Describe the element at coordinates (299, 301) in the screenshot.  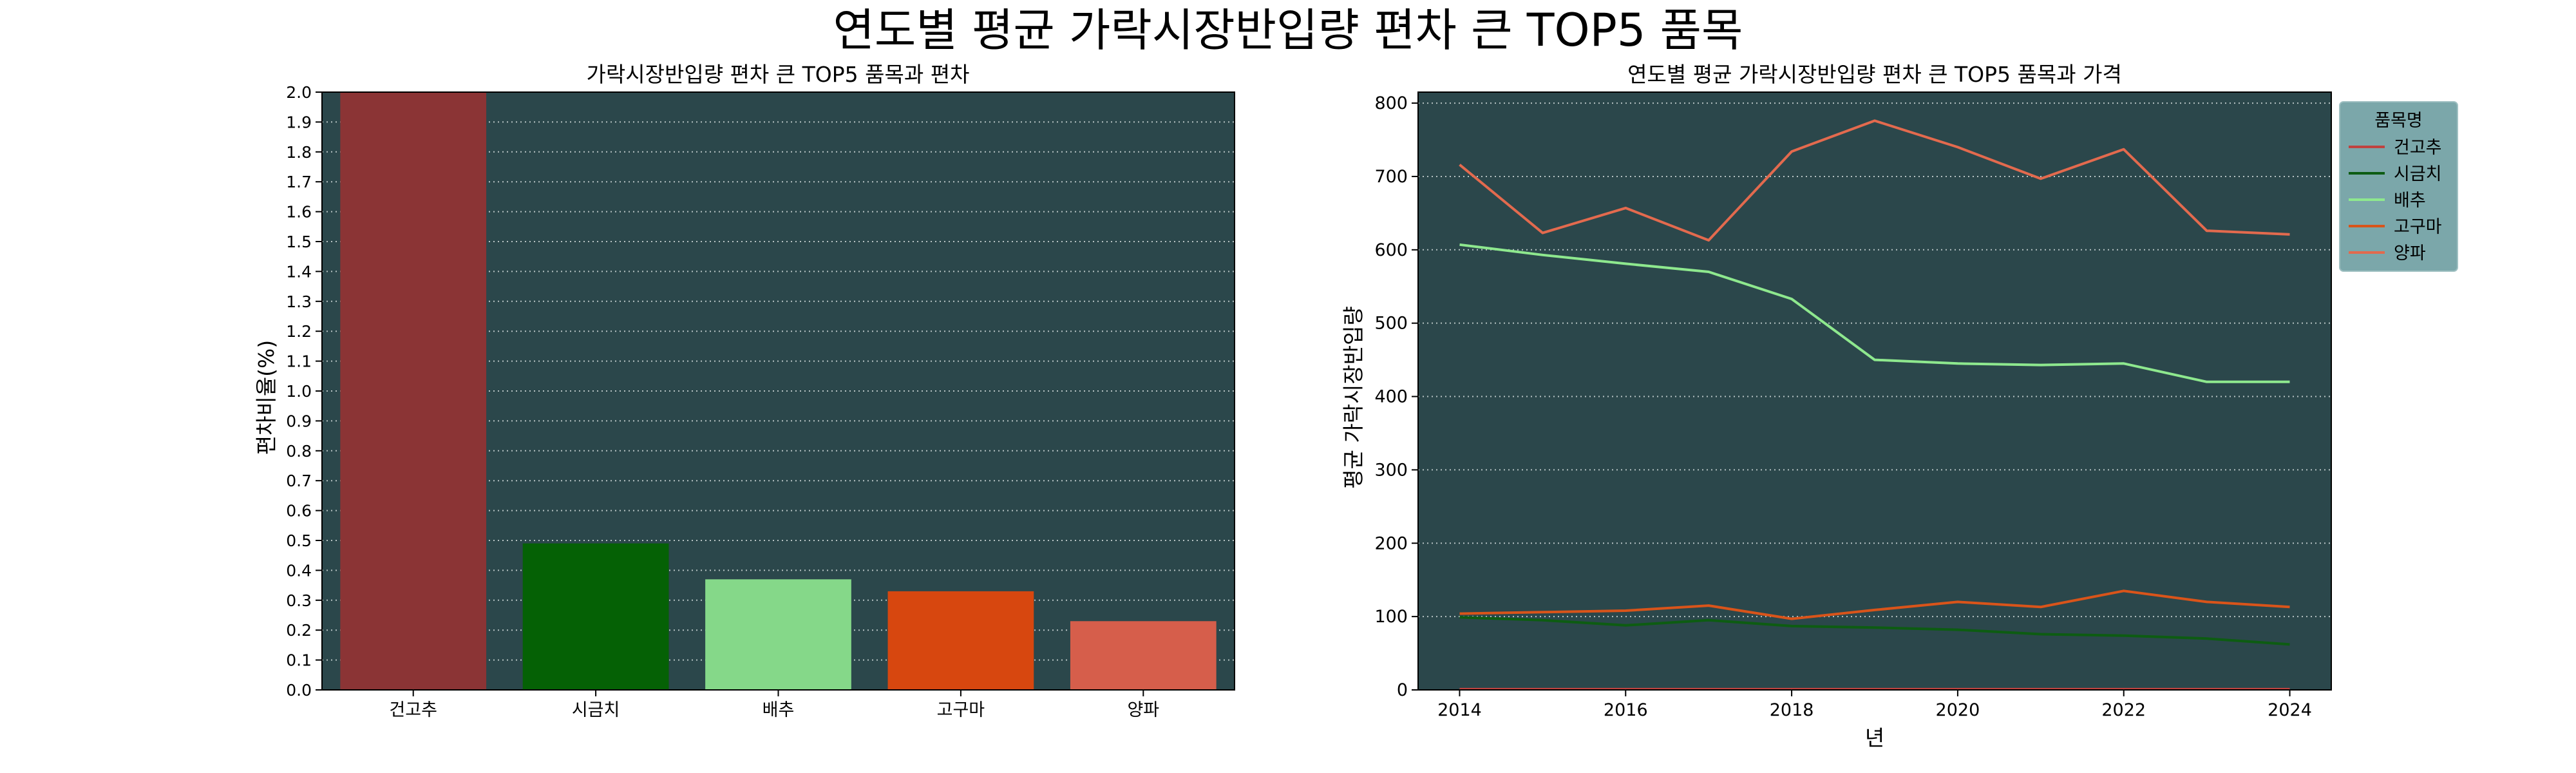
I see `bar-ytick-label: 1.3` at that location.